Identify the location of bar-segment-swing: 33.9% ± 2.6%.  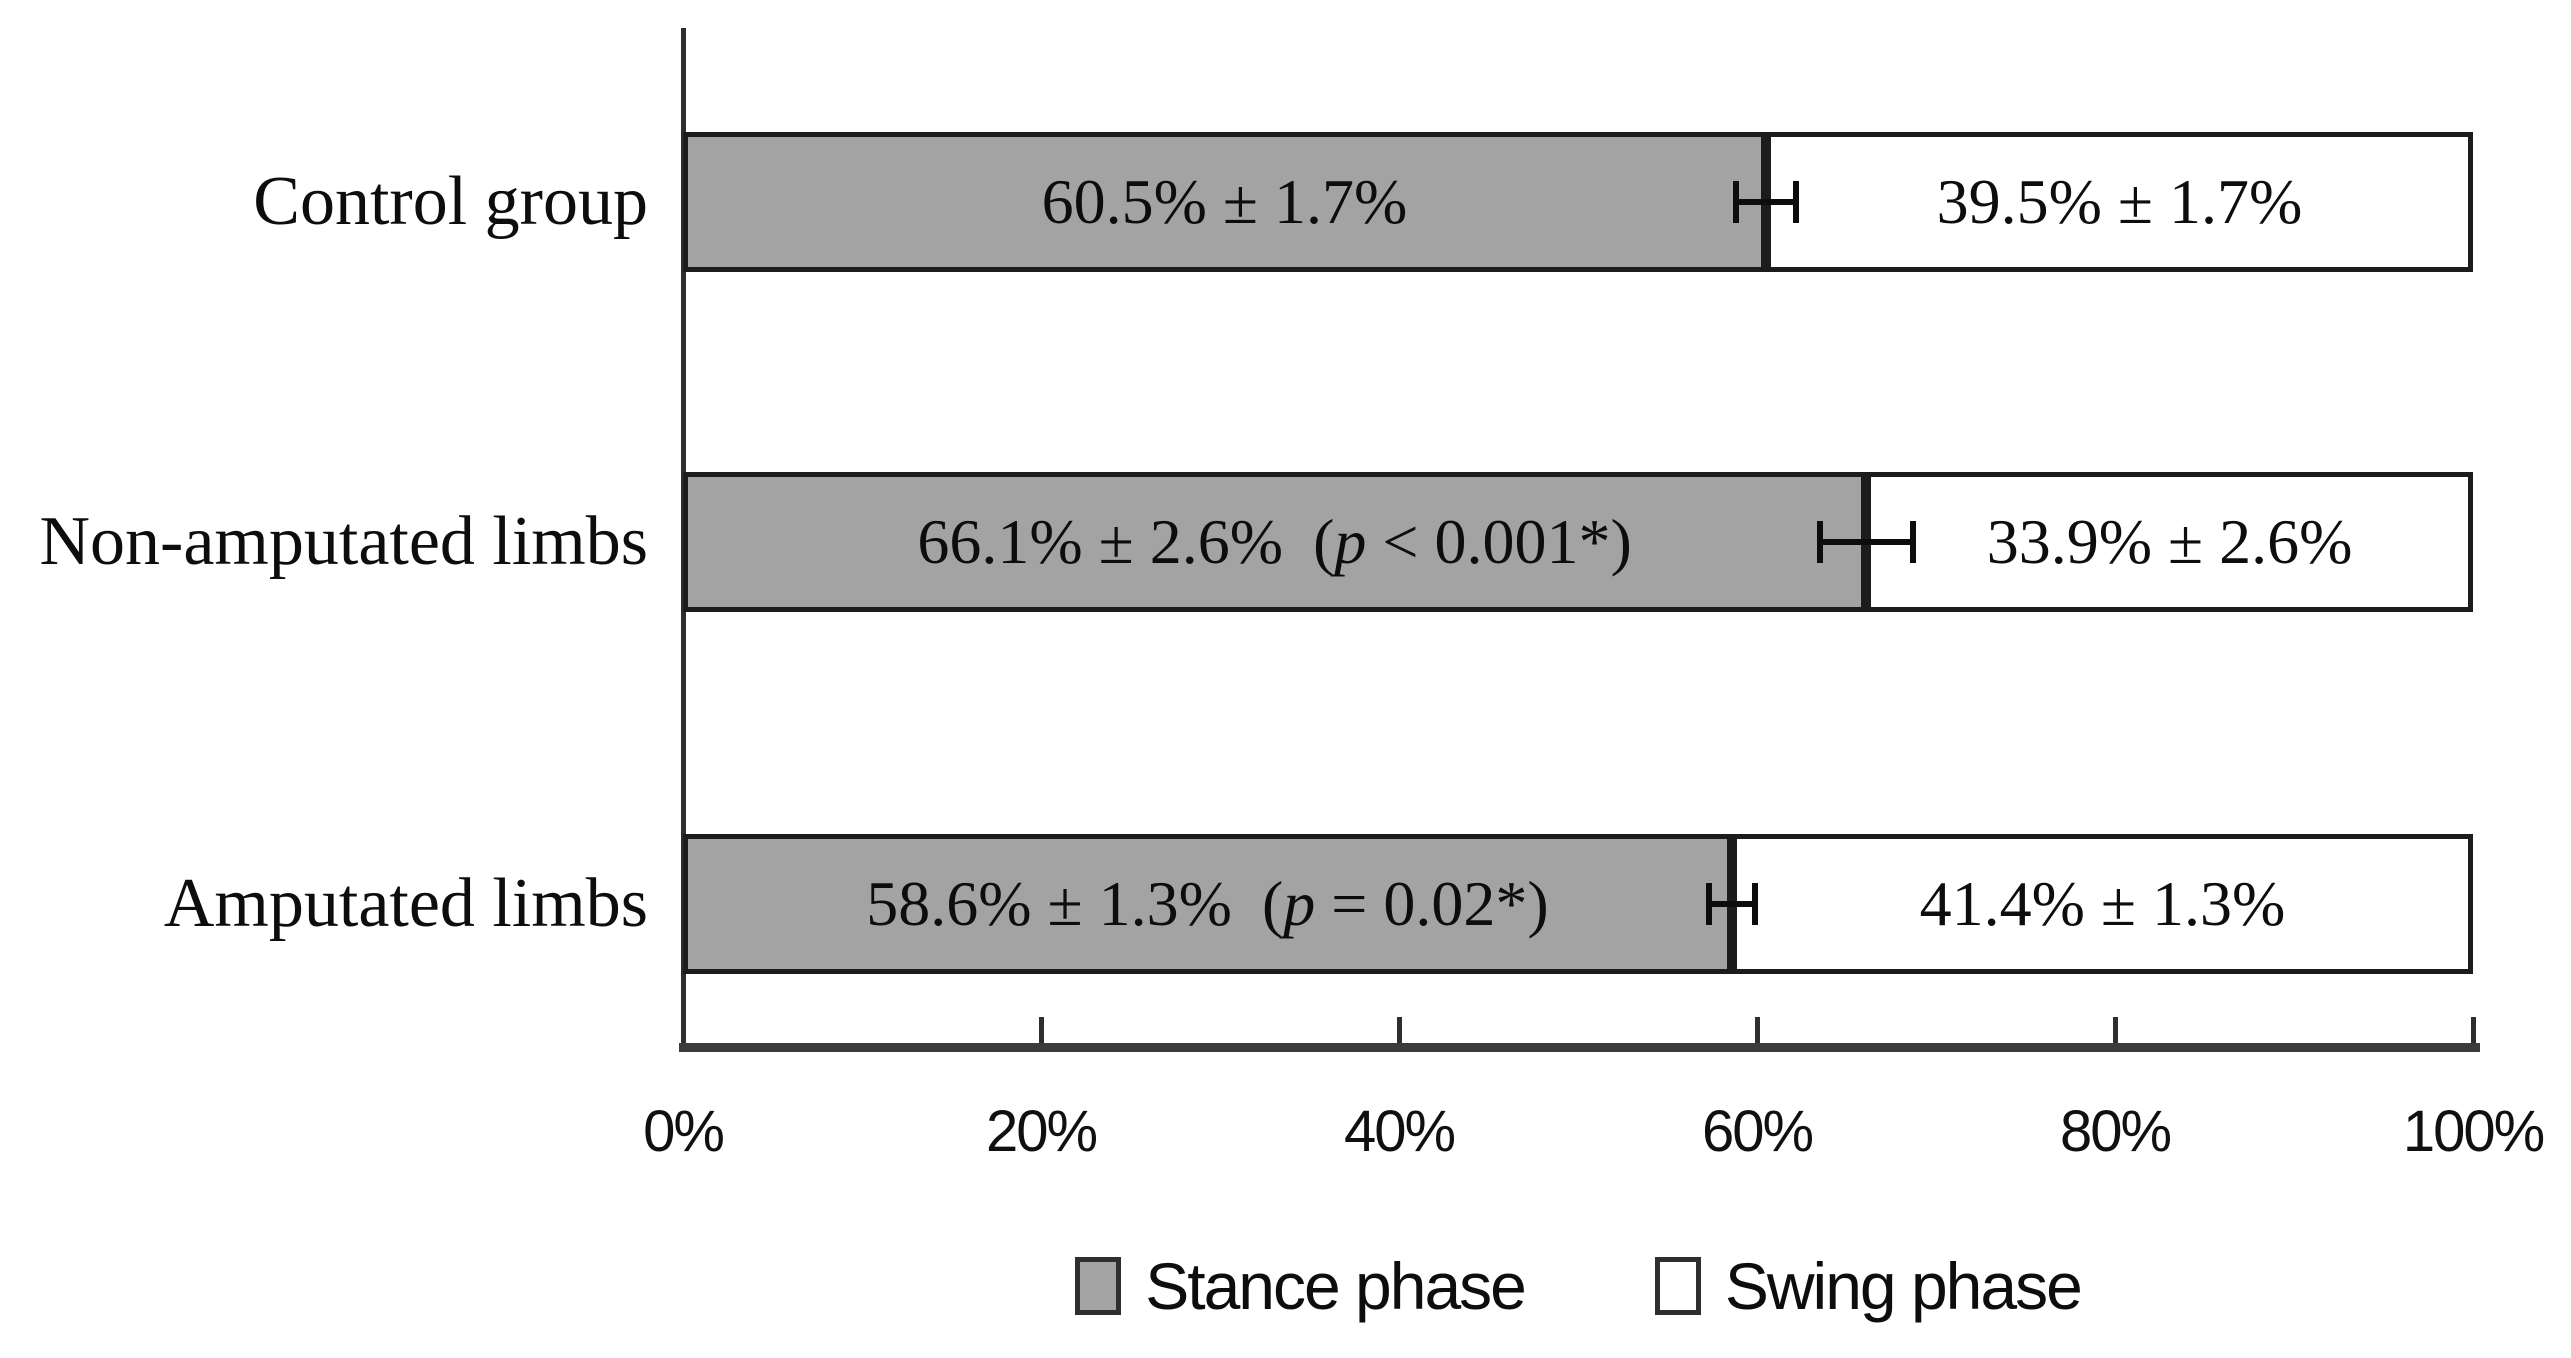
(2169, 542).